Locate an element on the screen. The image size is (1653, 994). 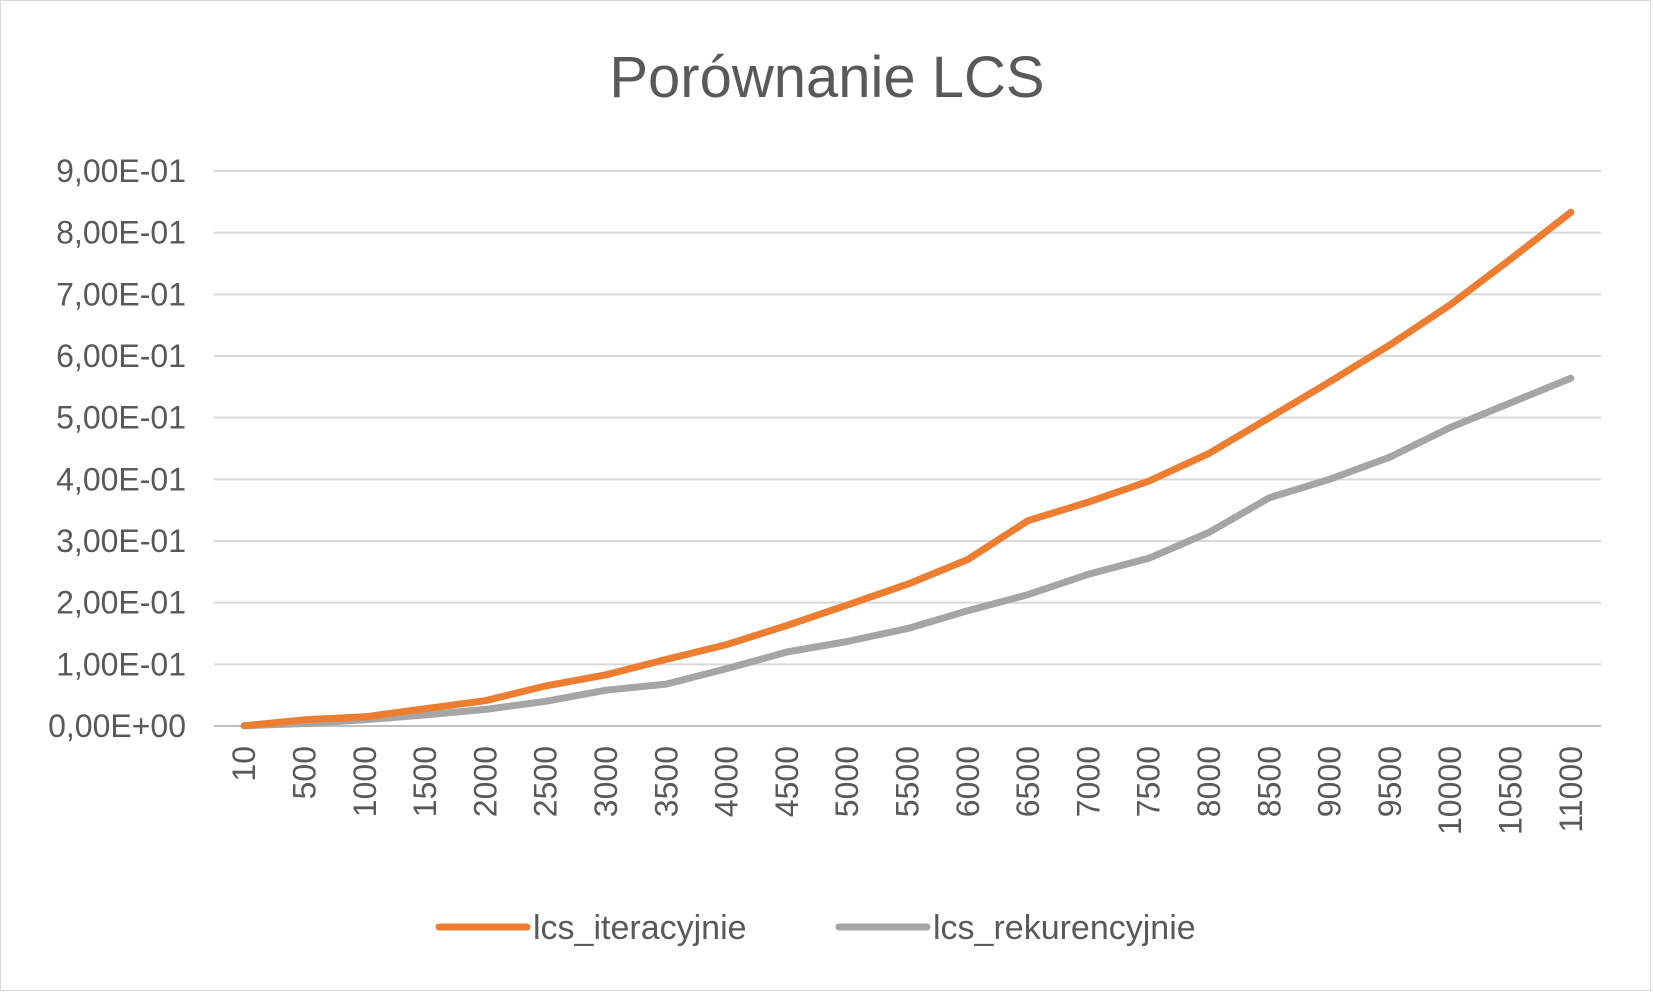
x-tick-label: 6500 is located at coordinates (1028, 781).